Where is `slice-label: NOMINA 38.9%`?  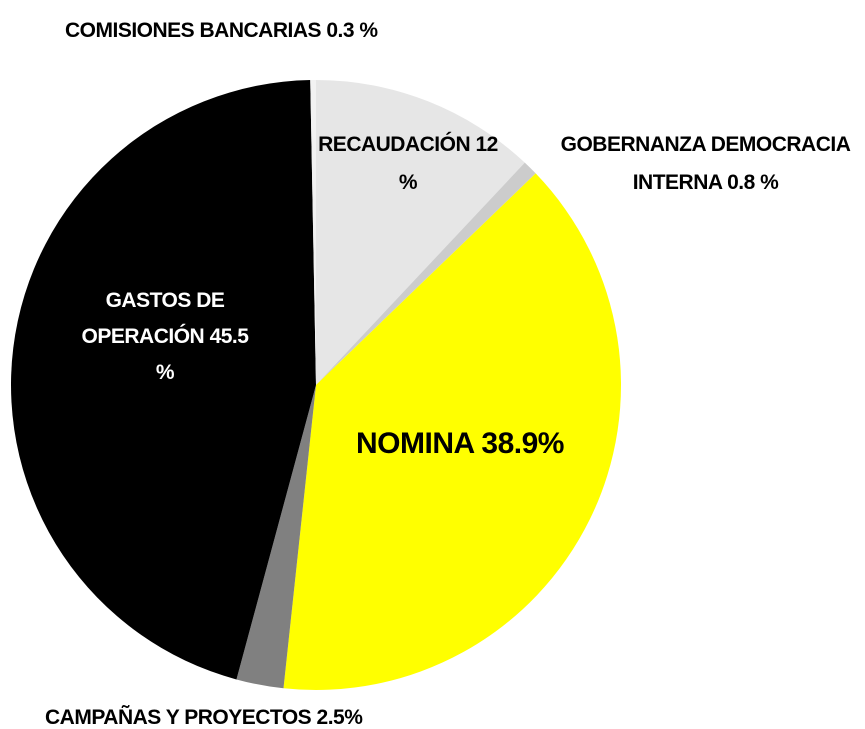 slice-label: NOMINA 38.9% is located at coordinates (460, 444).